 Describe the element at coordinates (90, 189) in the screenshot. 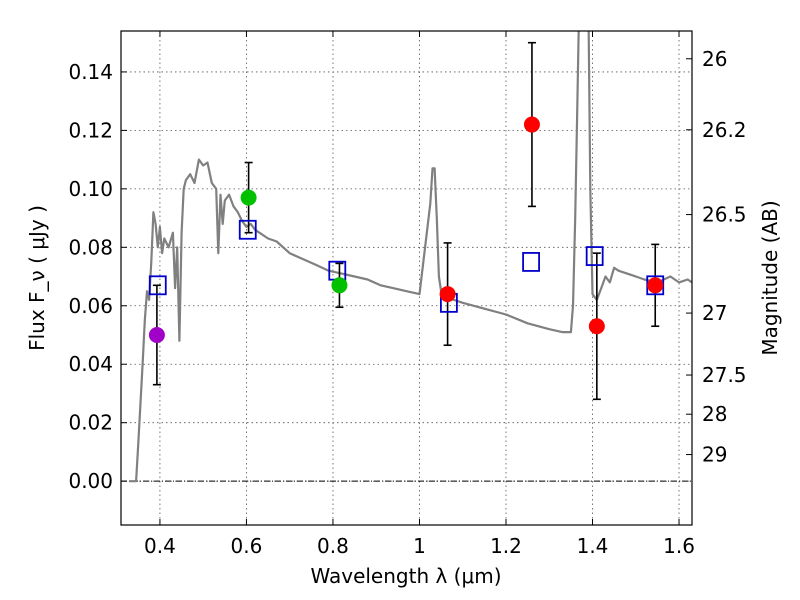

I see `y-tick-label: 0.10` at that location.